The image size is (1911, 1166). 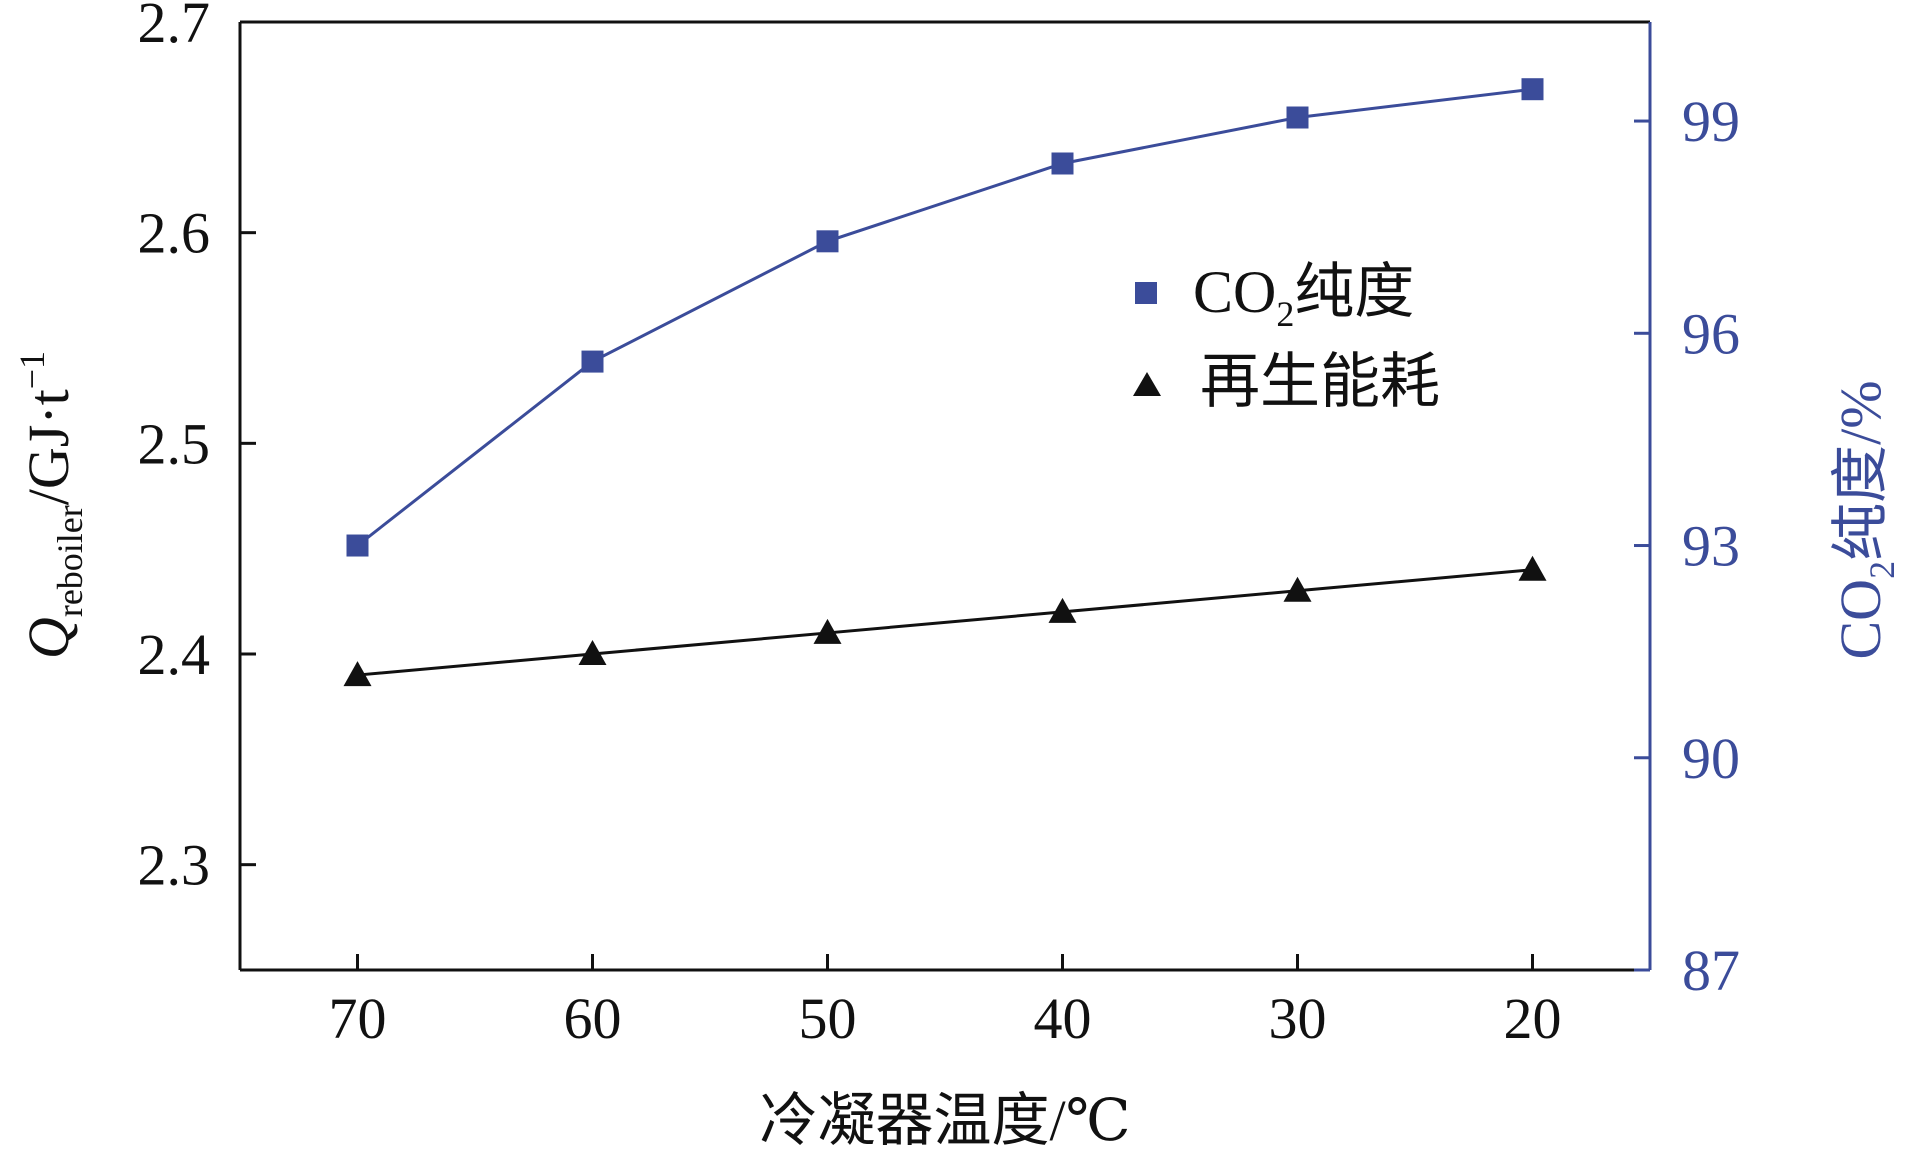 What do you see at coordinates (1711, 546) in the screenshot?
I see `right-tick-label: 93` at bounding box center [1711, 546].